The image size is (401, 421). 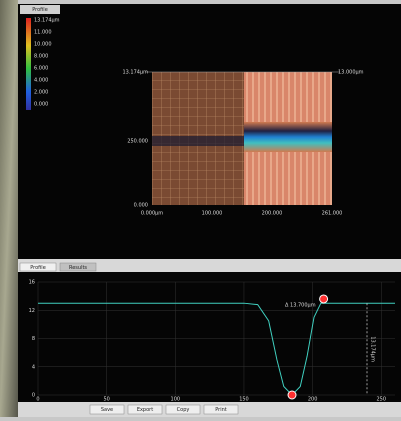 What do you see at coordinates (106, 400) in the screenshot?
I see `x-tick-label: 50` at bounding box center [106, 400].